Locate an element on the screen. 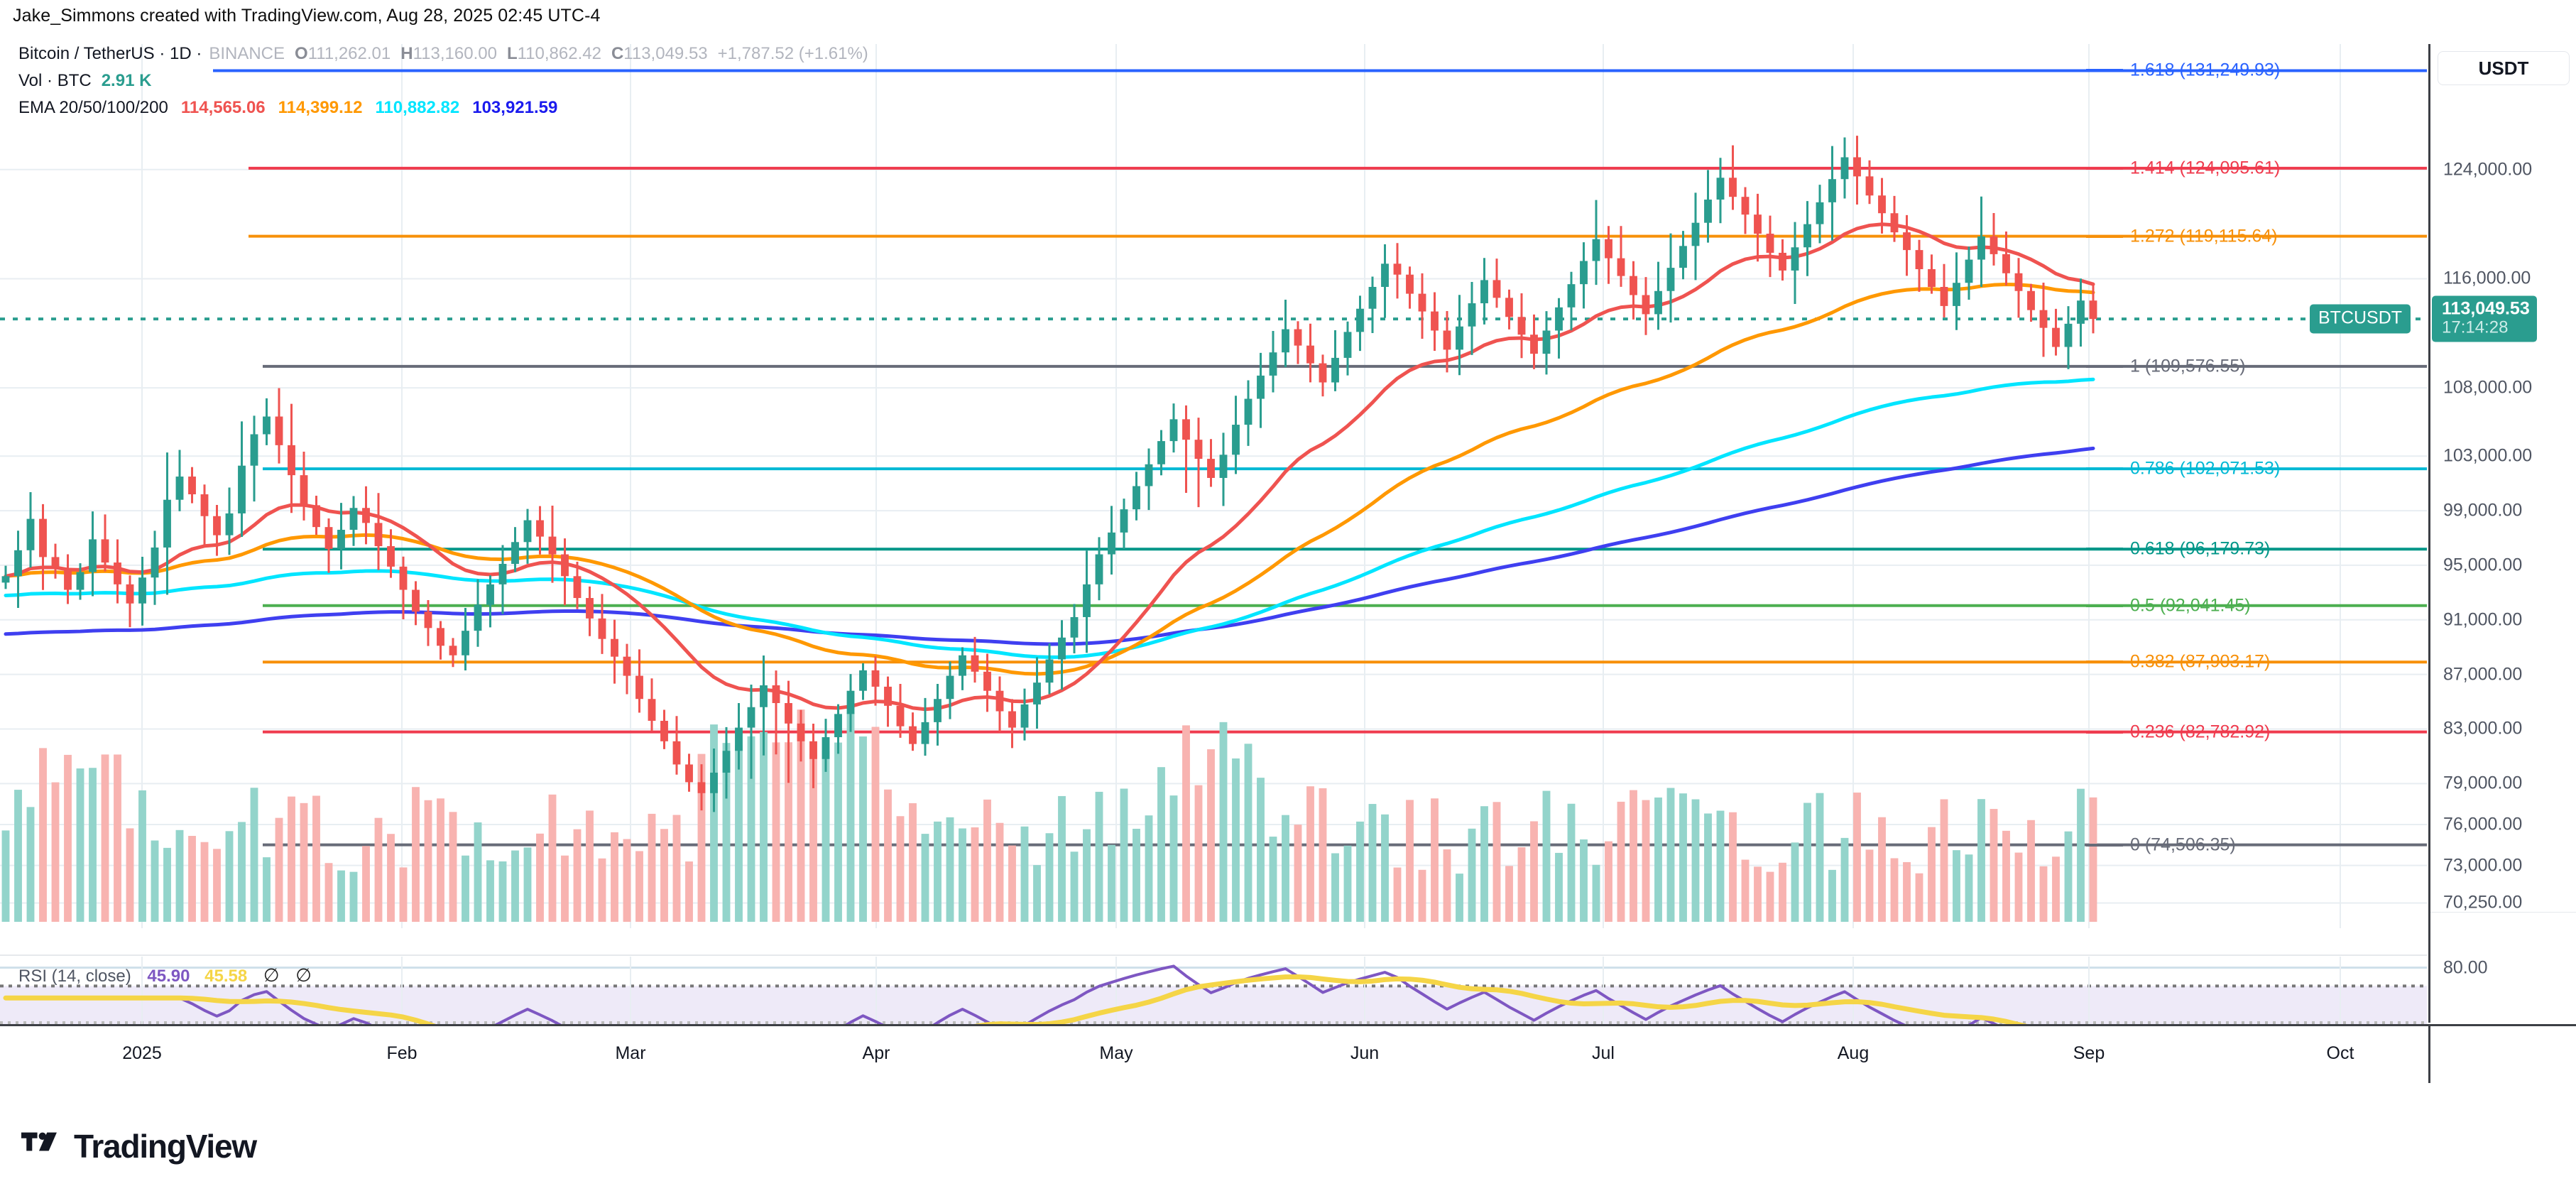 The image size is (2576, 1186). symbol-price-badge: BTCUSDT is located at coordinates (2360, 319).